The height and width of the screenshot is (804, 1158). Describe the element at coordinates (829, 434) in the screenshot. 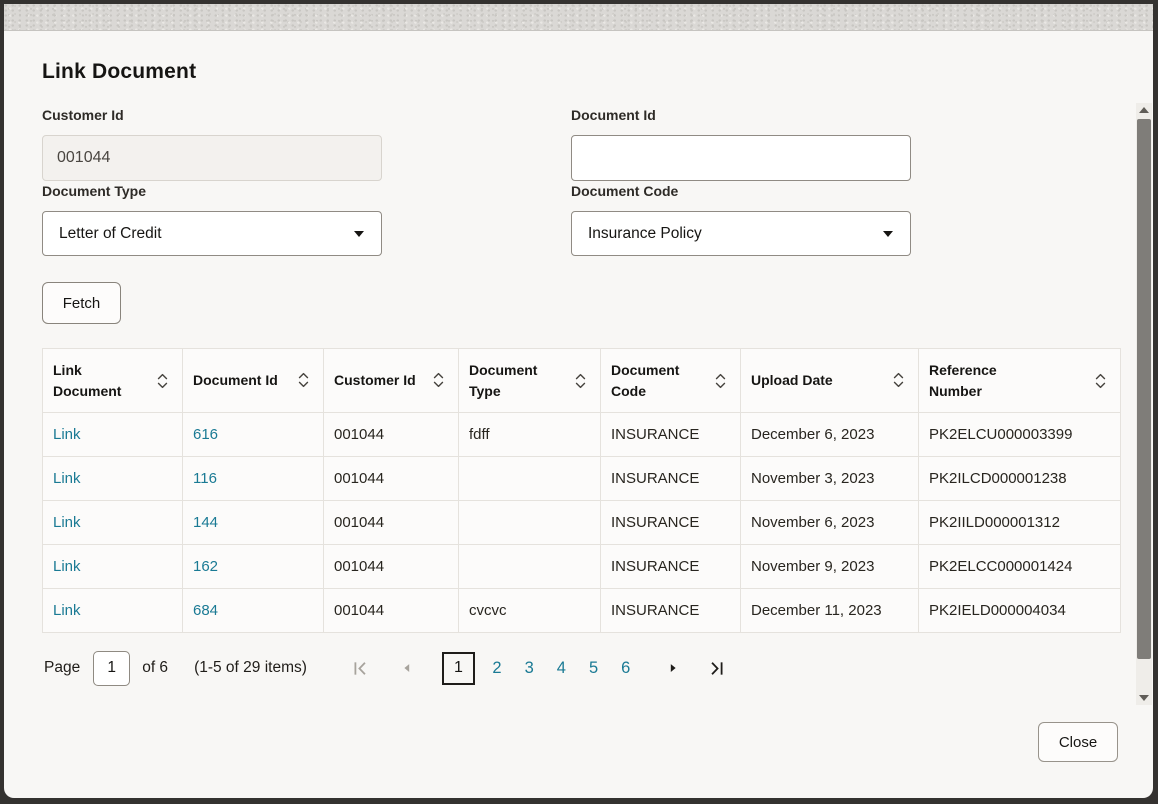

I see `upload-date-cell: December 6, 2023` at that location.